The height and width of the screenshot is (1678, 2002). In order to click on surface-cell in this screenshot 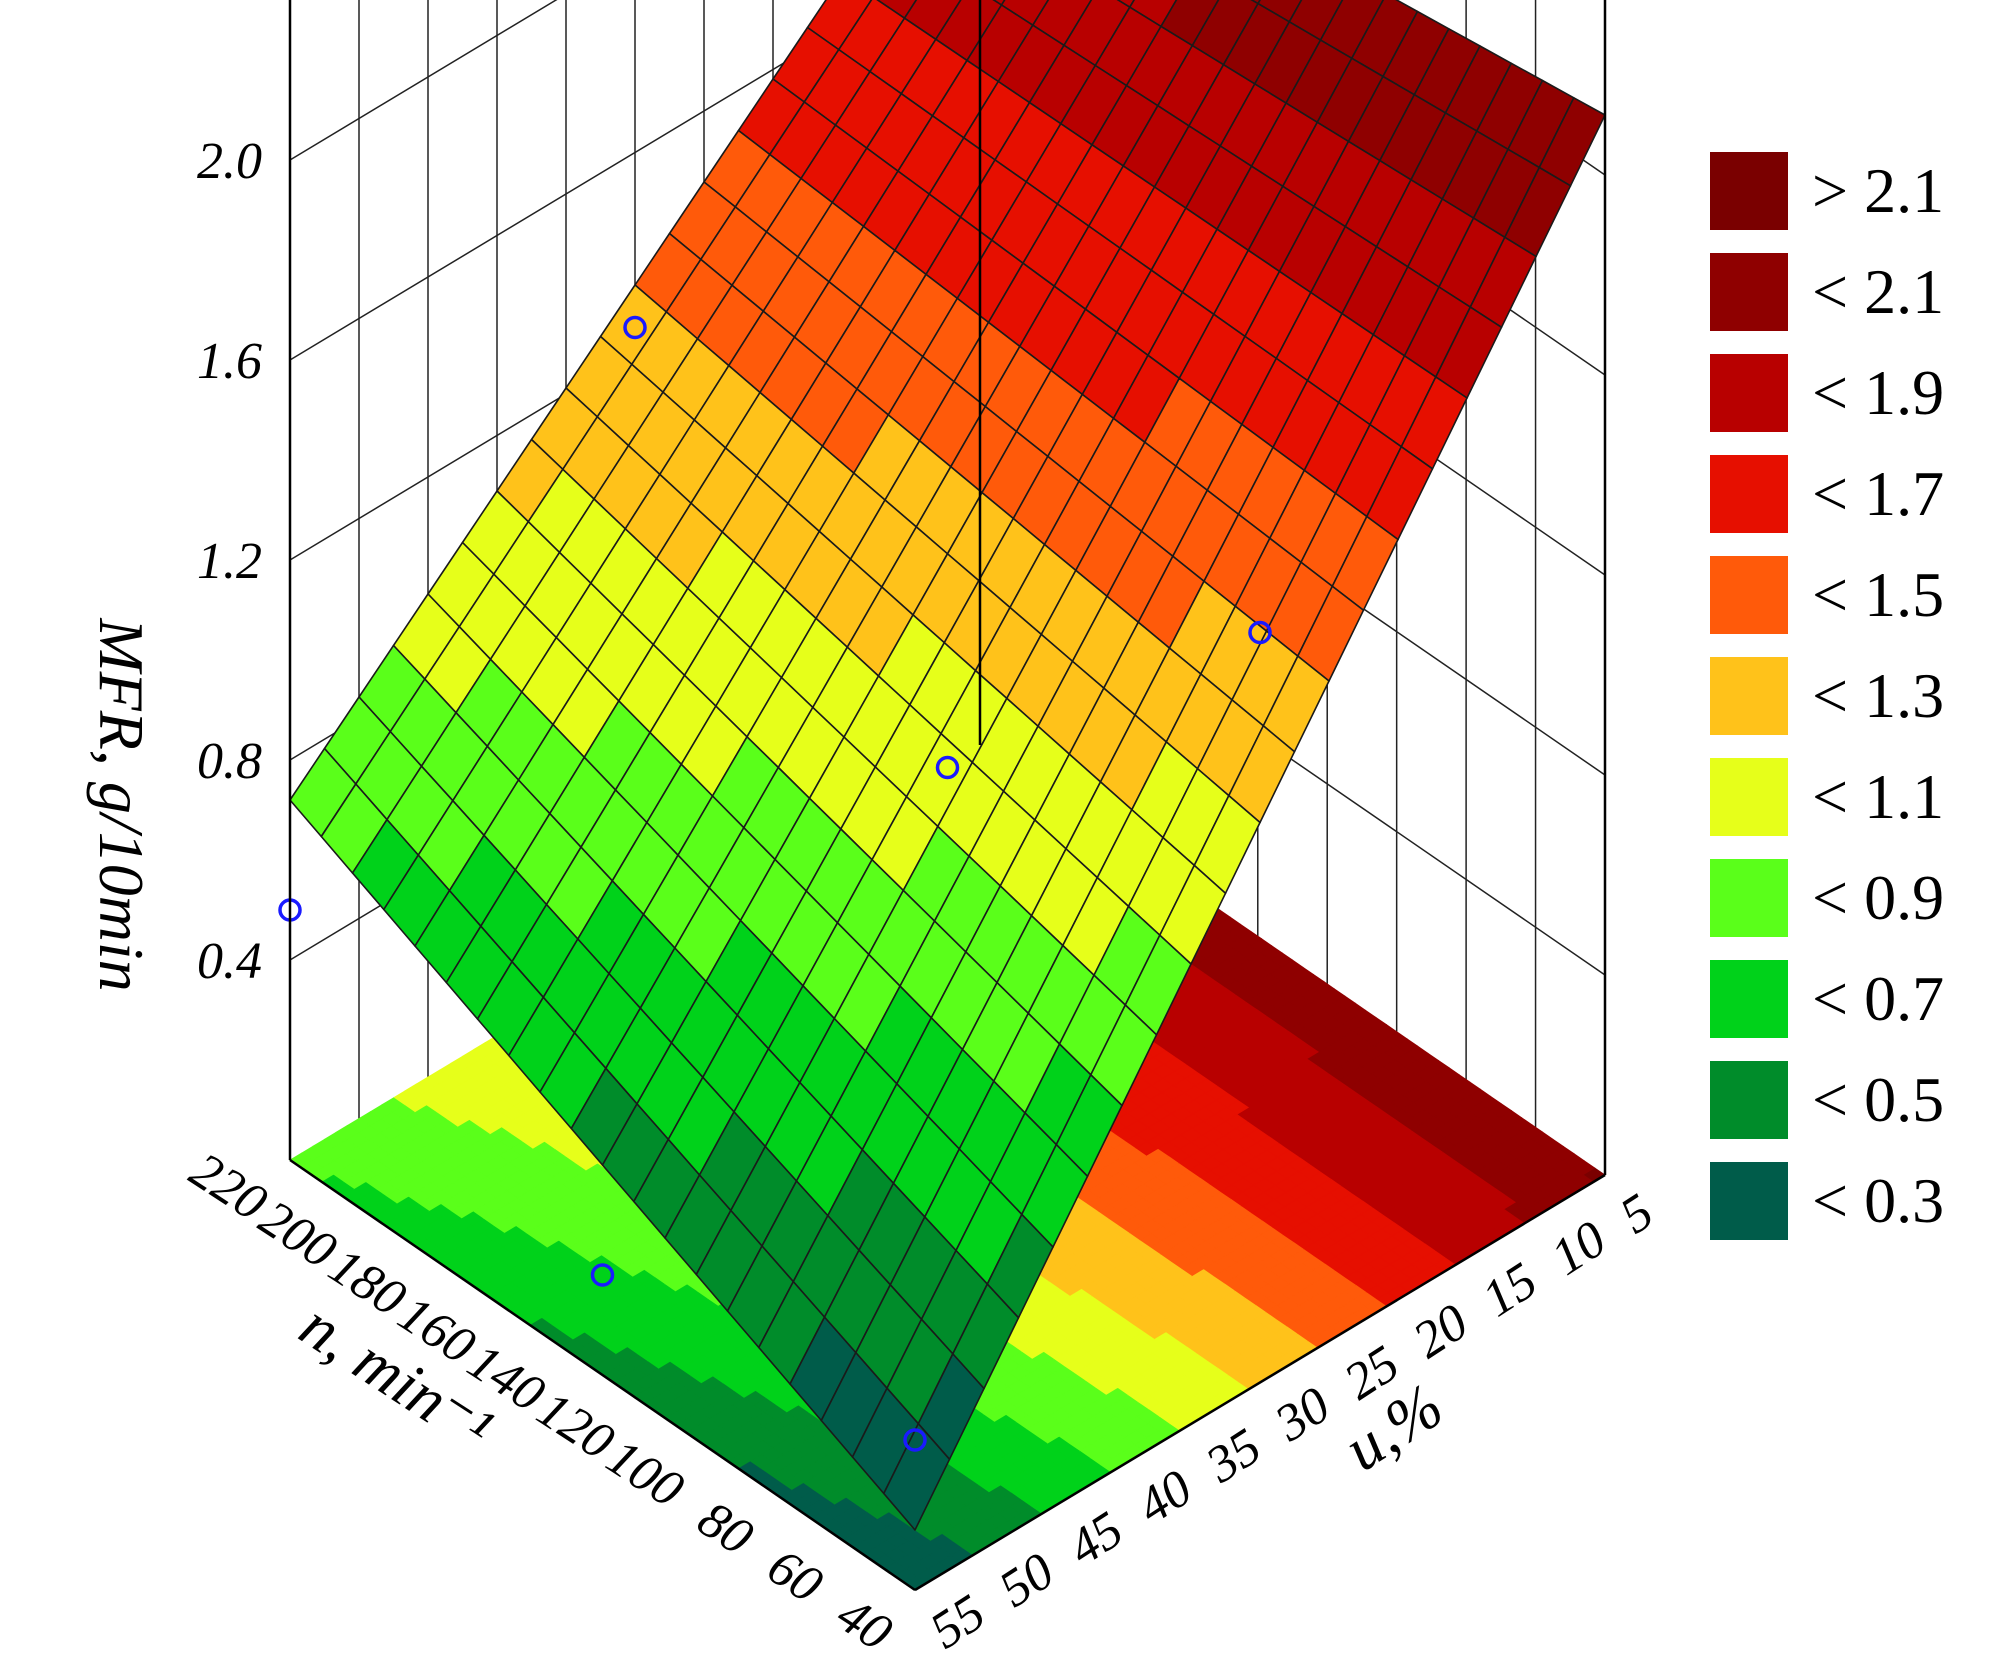, I will do `click(916, 1476)`.